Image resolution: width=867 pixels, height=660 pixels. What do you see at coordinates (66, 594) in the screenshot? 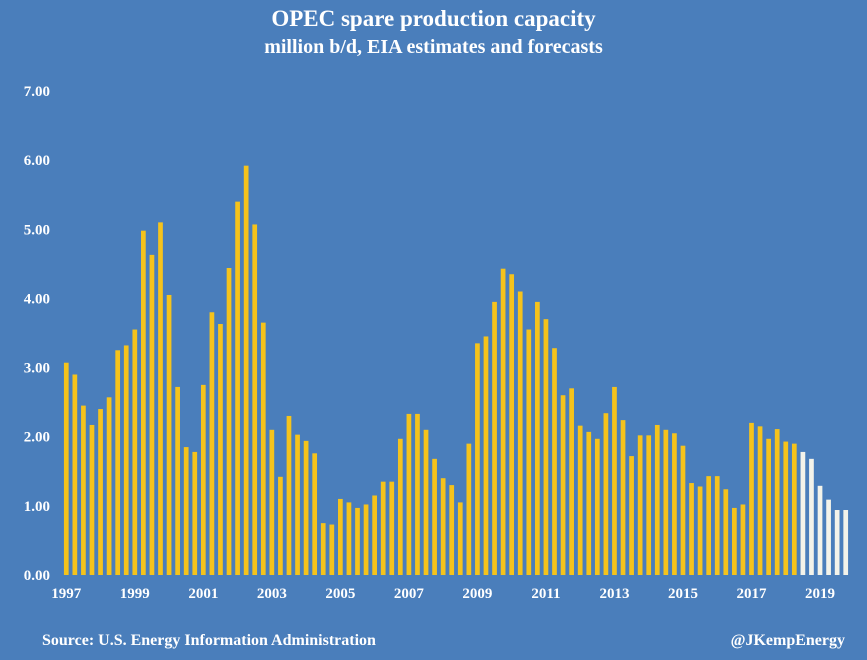
I see `x-tick-label: 1997` at bounding box center [66, 594].